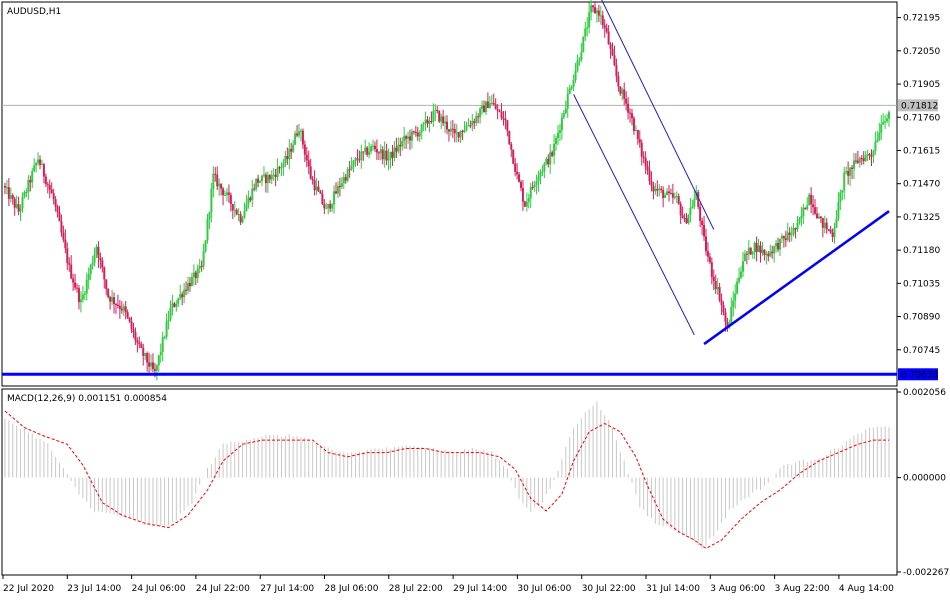  What do you see at coordinates (924, 479) in the screenshot?
I see `macd-tick-label: 0.000000` at bounding box center [924, 479].